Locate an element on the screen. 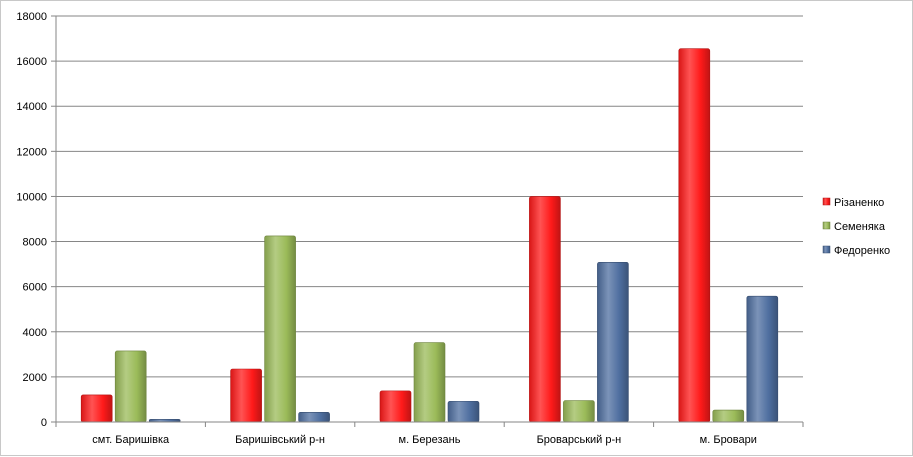 Image resolution: width=913 pixels, height=457 pixels. y-tick-label: 6000 is located at coordinates (35, 288).